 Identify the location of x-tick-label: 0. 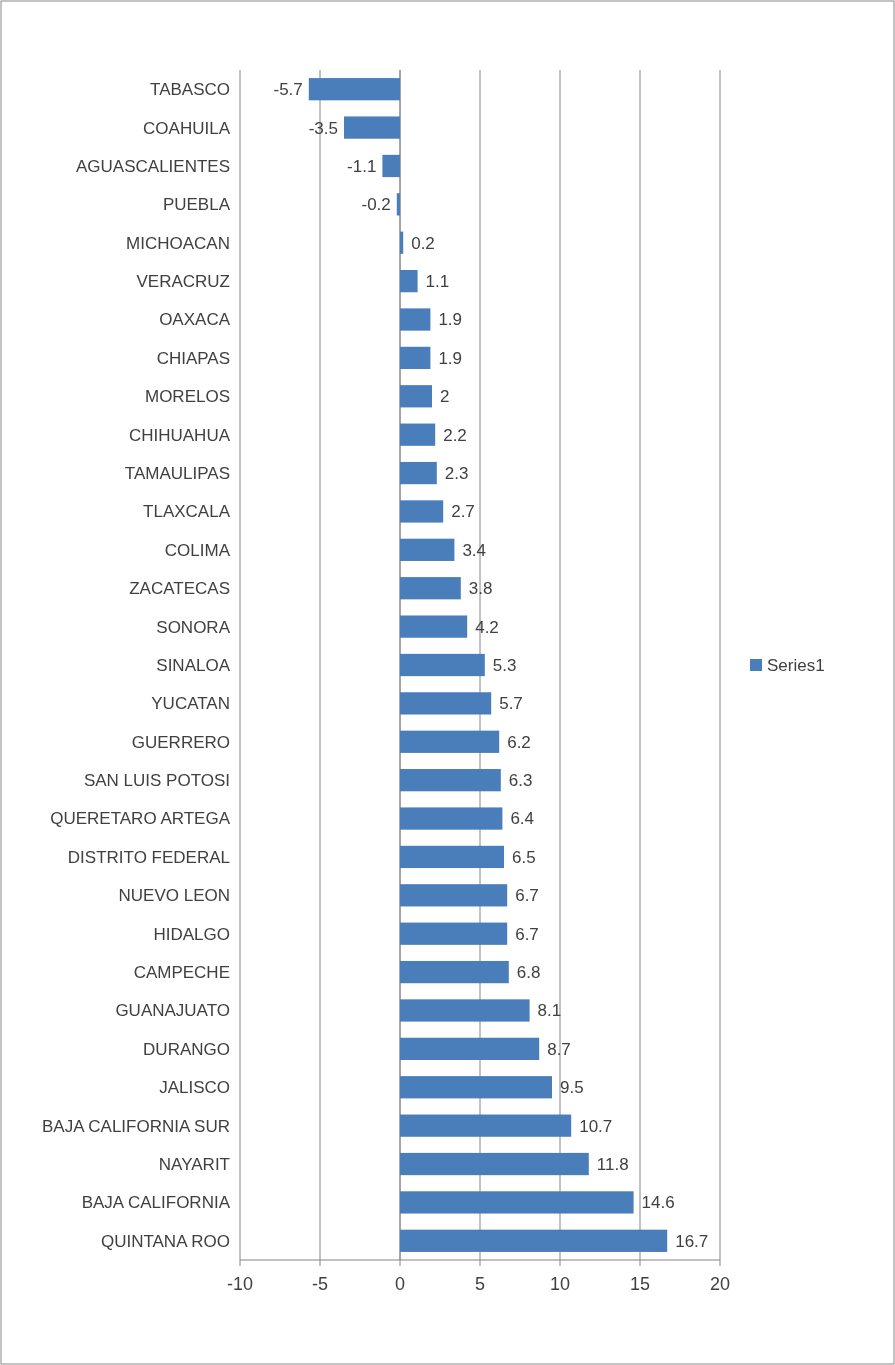
(400, 1284).